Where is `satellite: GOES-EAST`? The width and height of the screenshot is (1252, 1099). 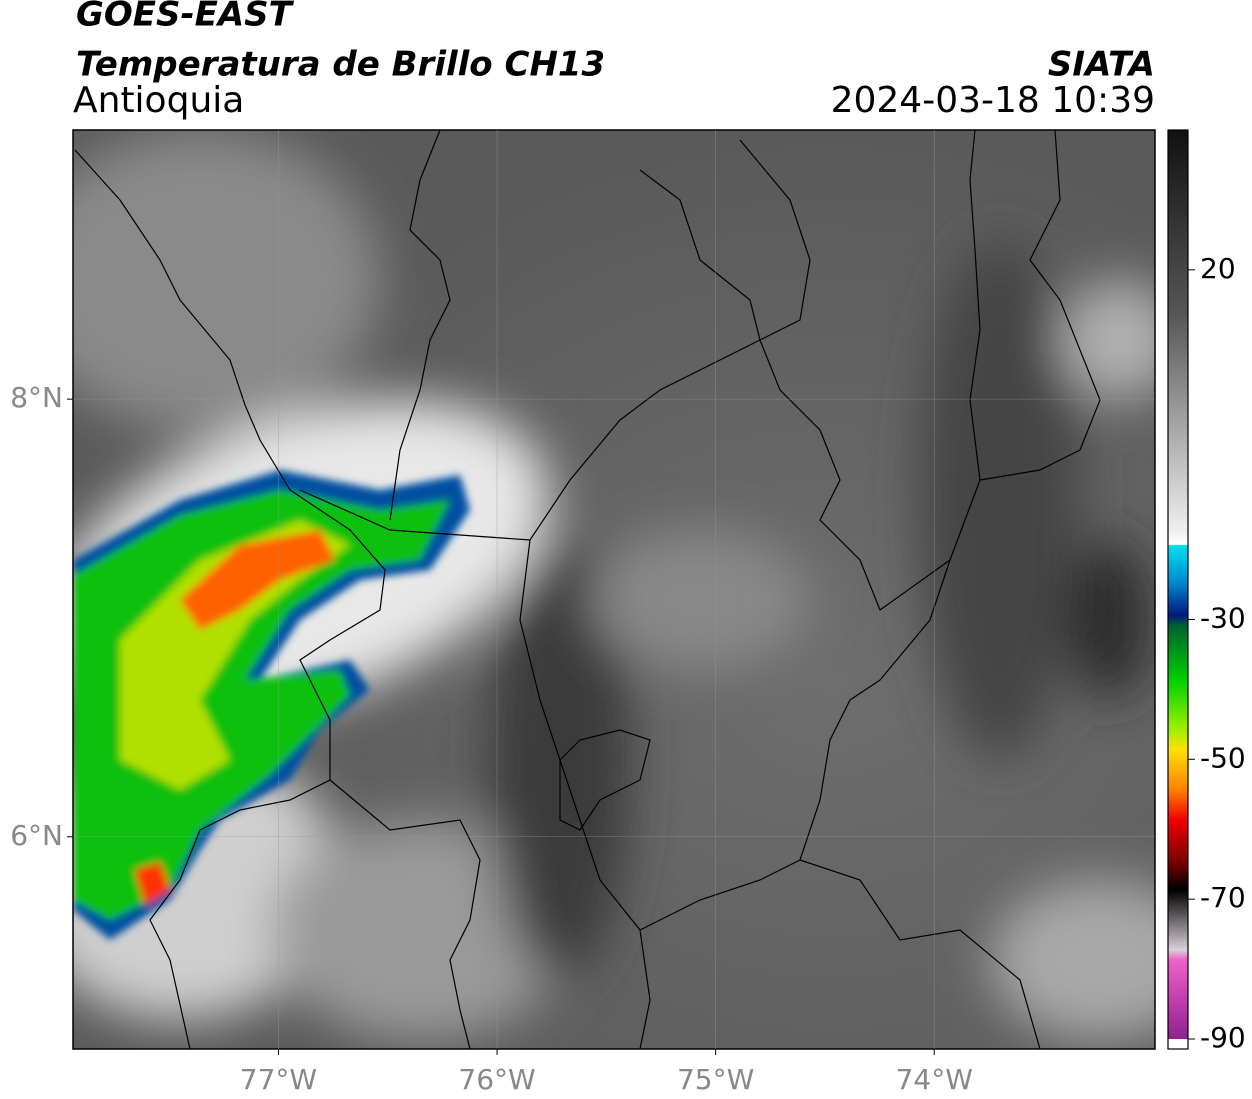 satellite: GOES-EAST is located at coordinates (185, 17).